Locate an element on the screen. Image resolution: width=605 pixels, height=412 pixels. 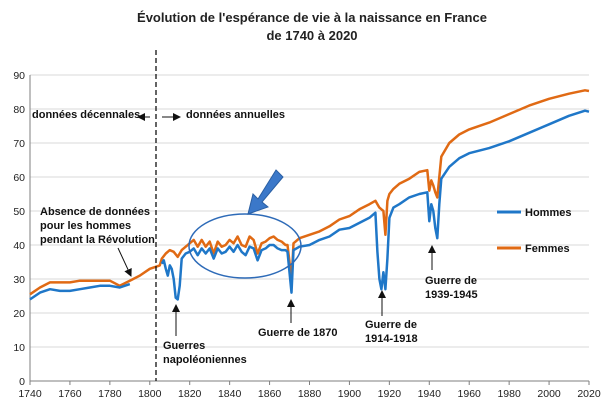
x-tick-label-2020: 2020 is located at coordinates (589, 394).